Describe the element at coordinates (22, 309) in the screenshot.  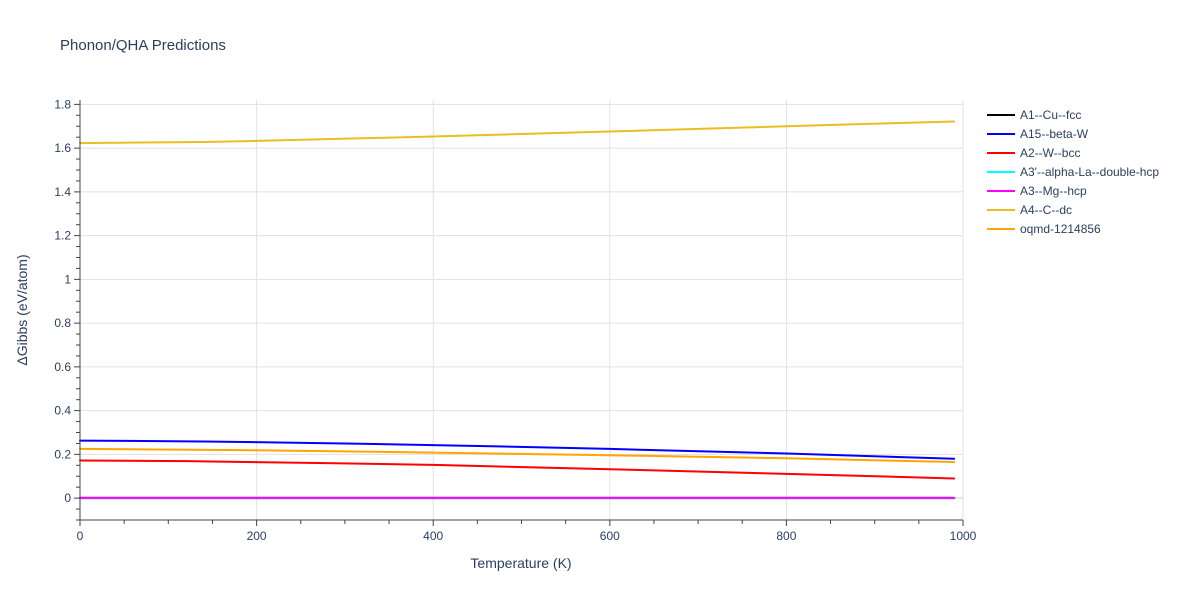
I see `y-axis-title: ΔGibbs (eV/atom)` at that location.